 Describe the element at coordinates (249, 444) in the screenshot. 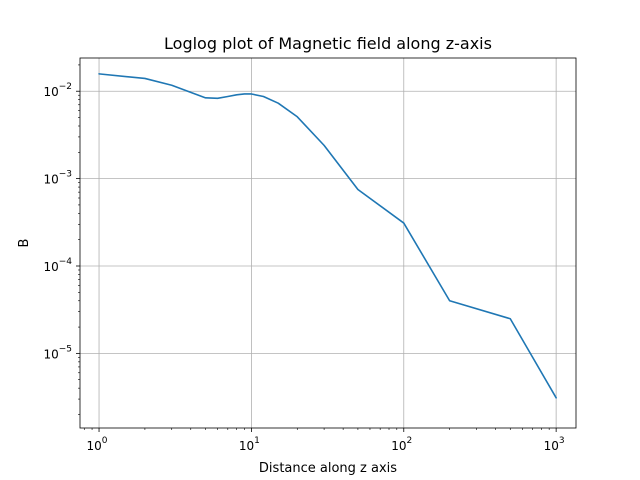

I see `x-tick-label: 10¹` at that location.